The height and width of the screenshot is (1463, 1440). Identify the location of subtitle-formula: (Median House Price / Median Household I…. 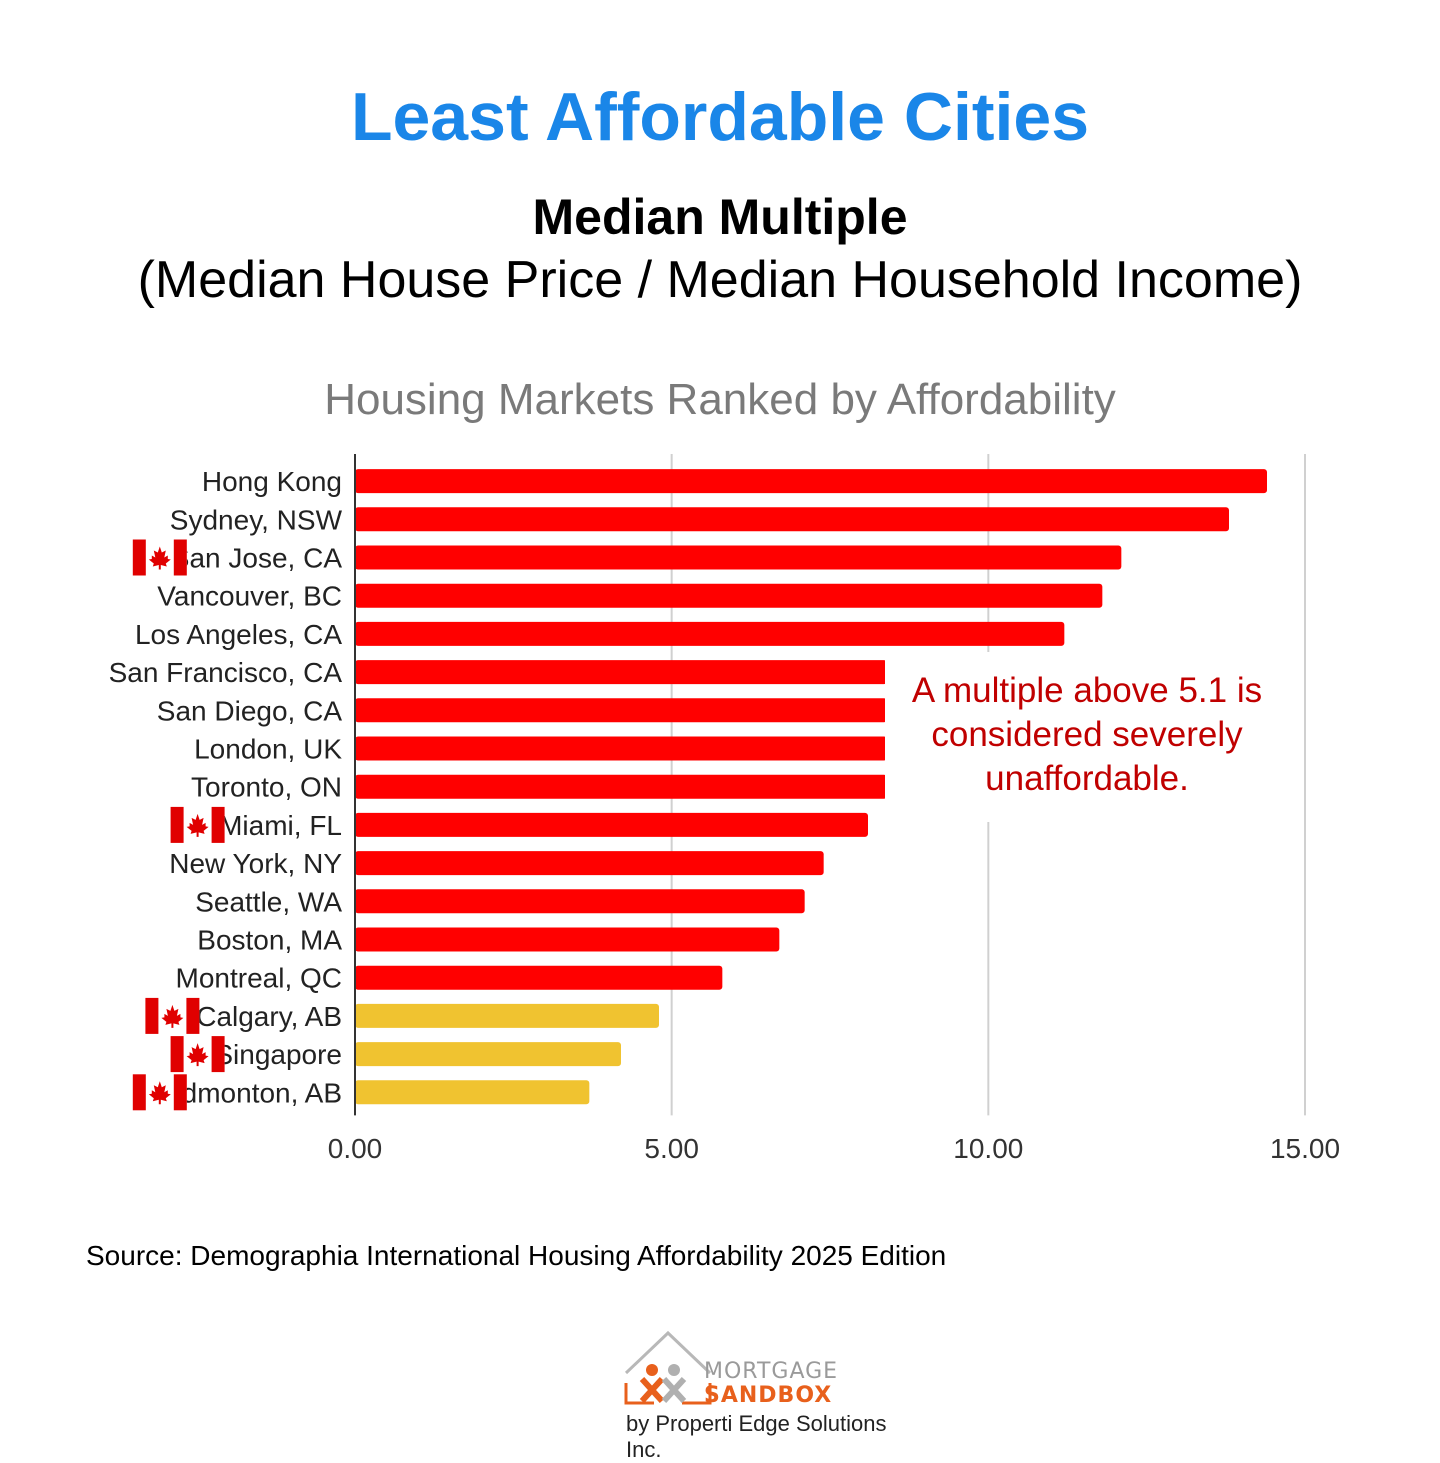
(720, 280).